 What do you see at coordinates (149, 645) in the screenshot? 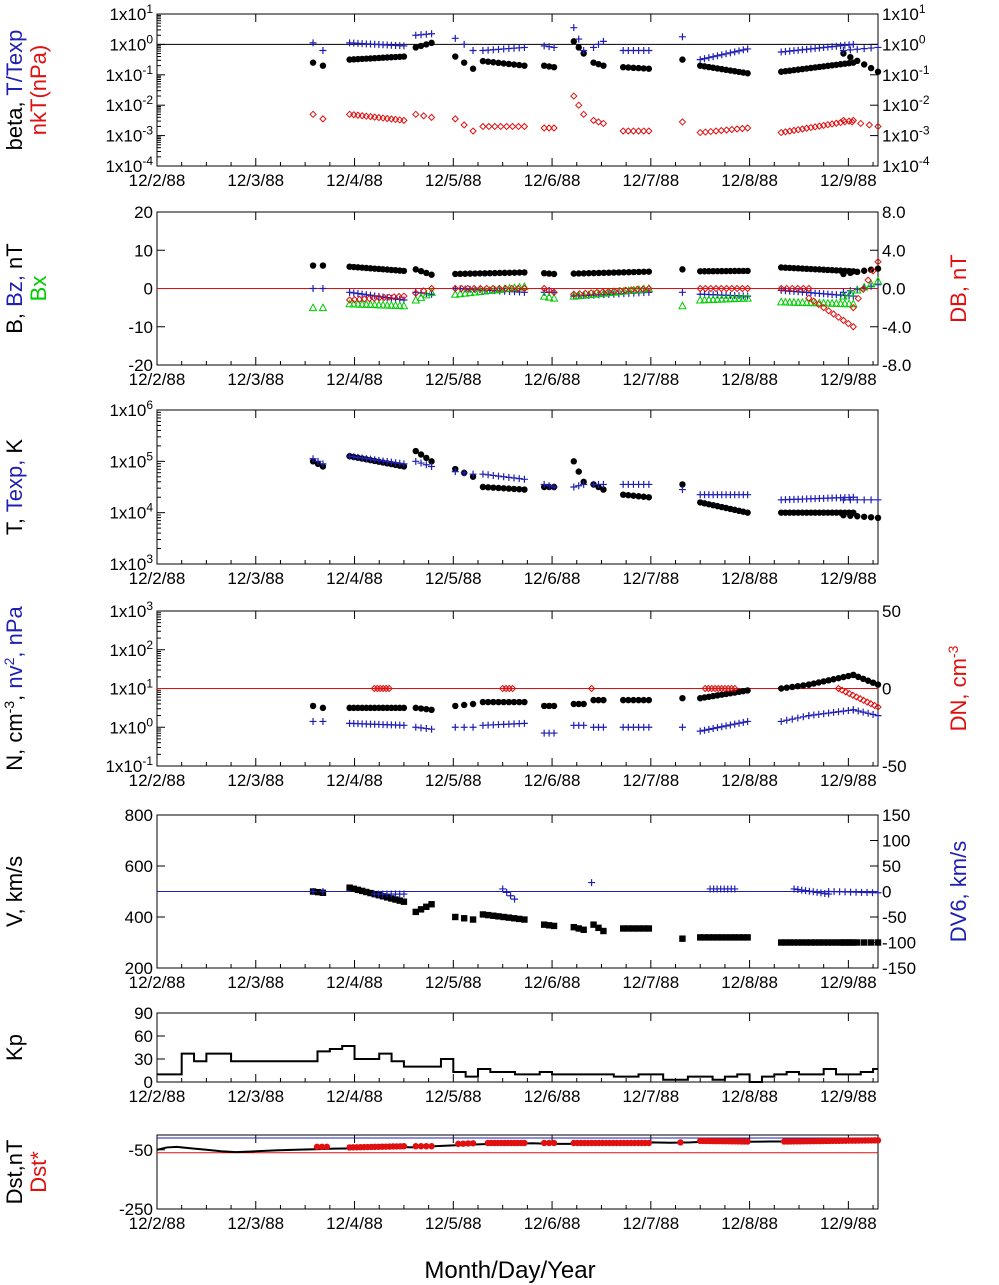
I see `density-y-tick-exp: 2` at bounding box center [149, 645].